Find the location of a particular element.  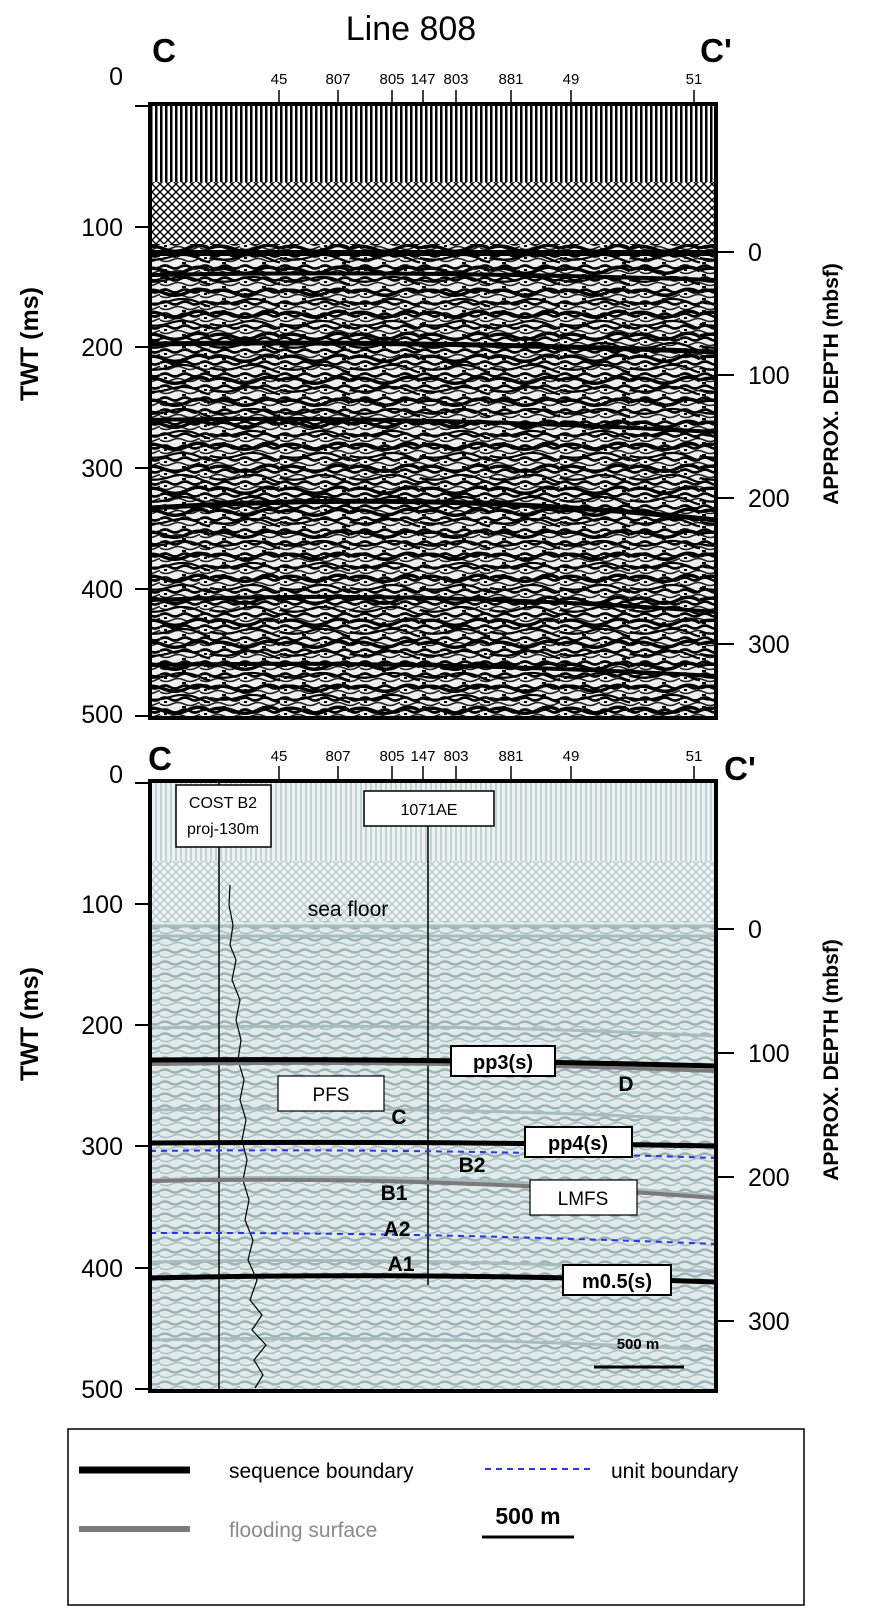

horizon-label-box-m05 is located at coordinates (617, 1280).